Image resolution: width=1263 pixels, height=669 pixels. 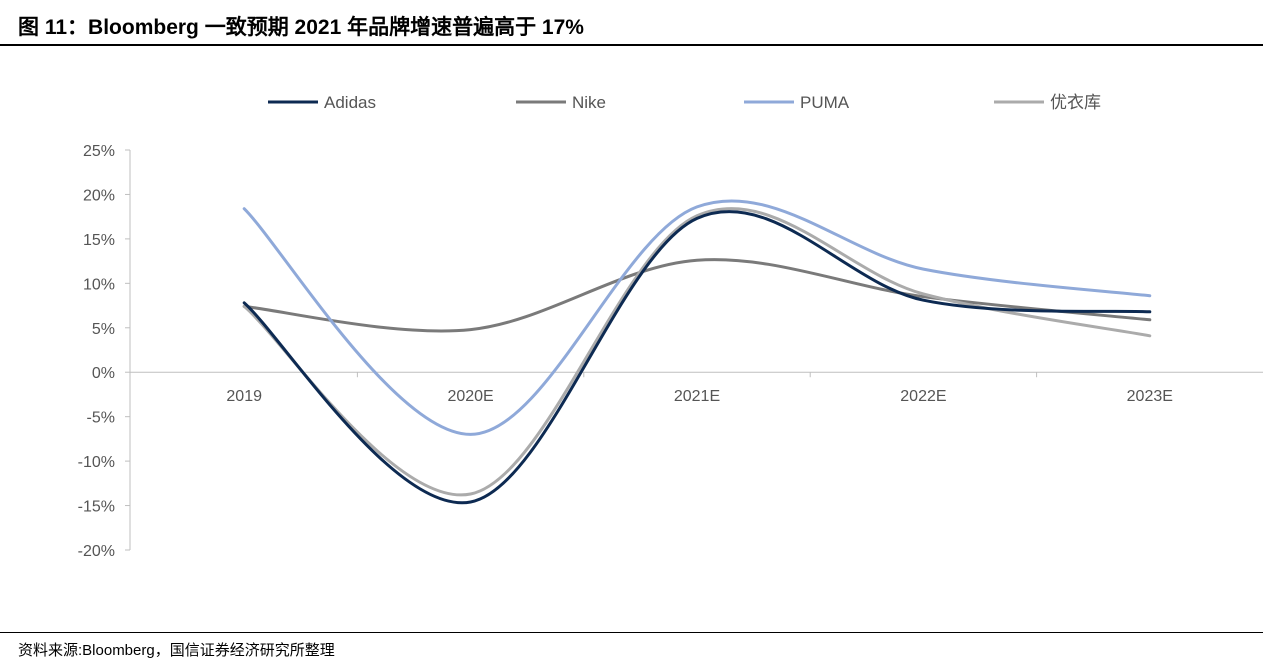 I want to click on y-tick-label: -20%, so click(x=96, y=551).